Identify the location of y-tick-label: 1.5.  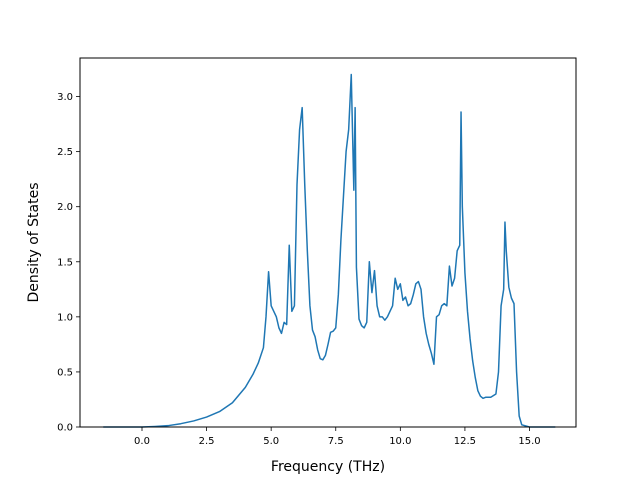
(65, 262).